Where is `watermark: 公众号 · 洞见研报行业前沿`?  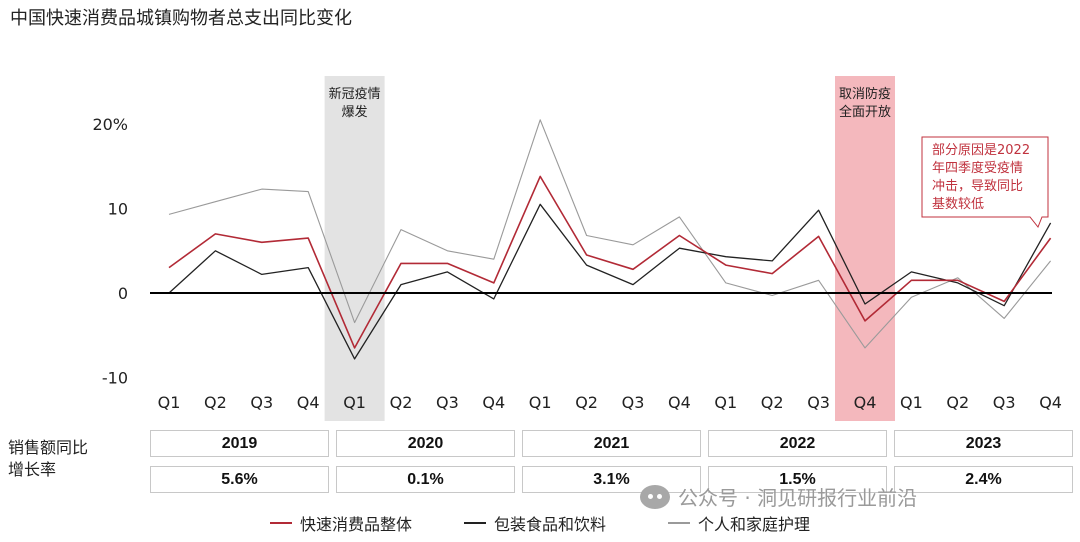 watermark: 公众号 · 洞见研报行业前沿 is located at coordinates (778, 496).